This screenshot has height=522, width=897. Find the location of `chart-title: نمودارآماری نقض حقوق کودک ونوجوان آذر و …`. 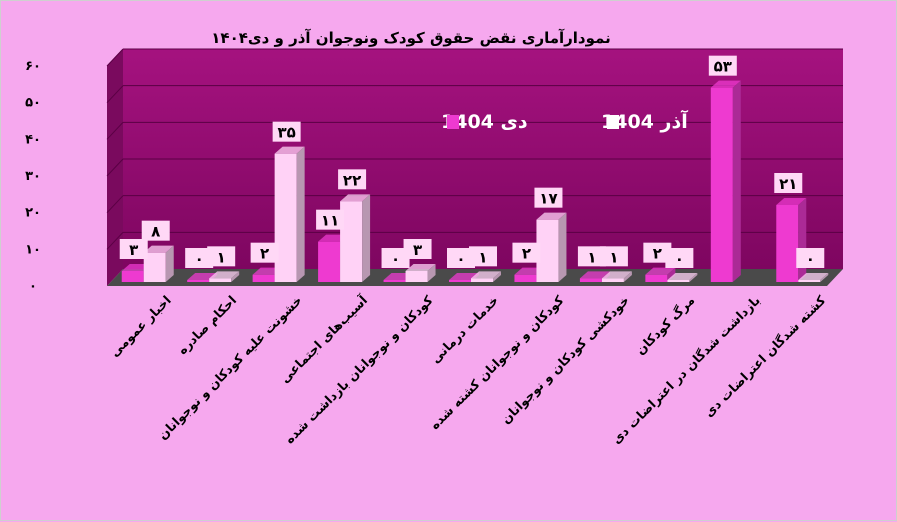

chart-title: نمودارآماری نقض حقوق کودک ونوجوان آذر و … is located at coordinates (410, 38).